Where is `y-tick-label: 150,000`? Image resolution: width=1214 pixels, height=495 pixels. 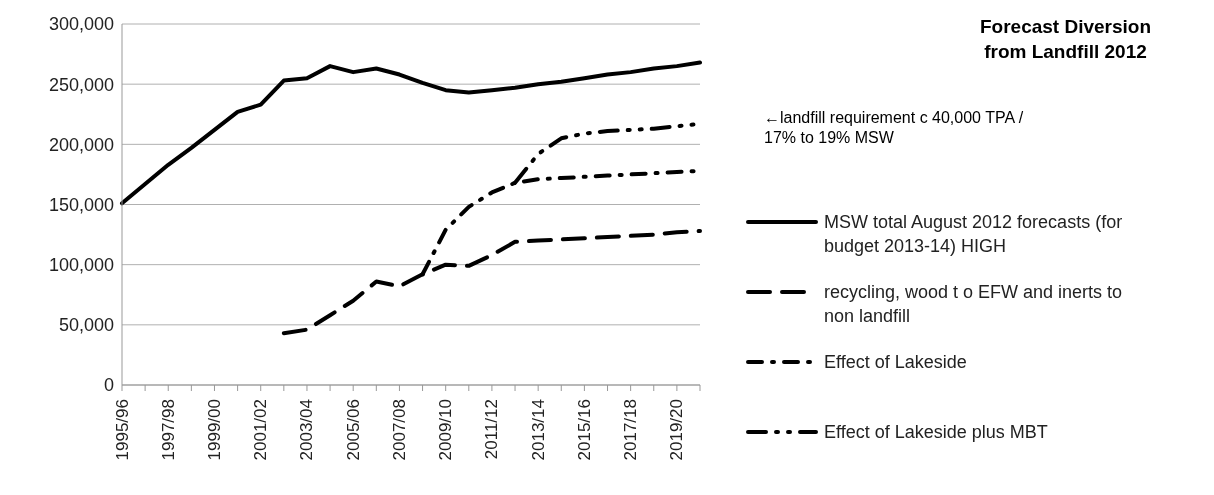 y-tick-label: 150,000 is located at coordinates (81, 204).